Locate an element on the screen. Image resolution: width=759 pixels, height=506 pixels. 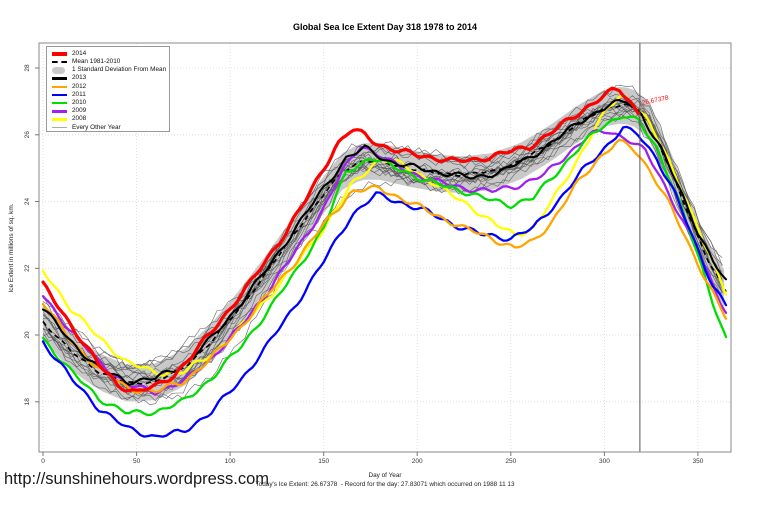
legend-item-label: 2011 is located at coordinates (79, 94).